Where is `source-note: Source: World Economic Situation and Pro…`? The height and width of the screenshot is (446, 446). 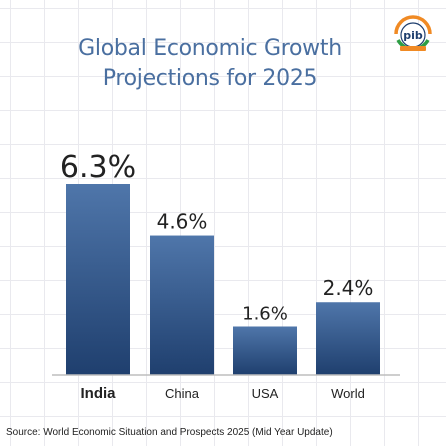 source-note: Source: World Economic Situation and Pro… is located at coordinates (169, 432).